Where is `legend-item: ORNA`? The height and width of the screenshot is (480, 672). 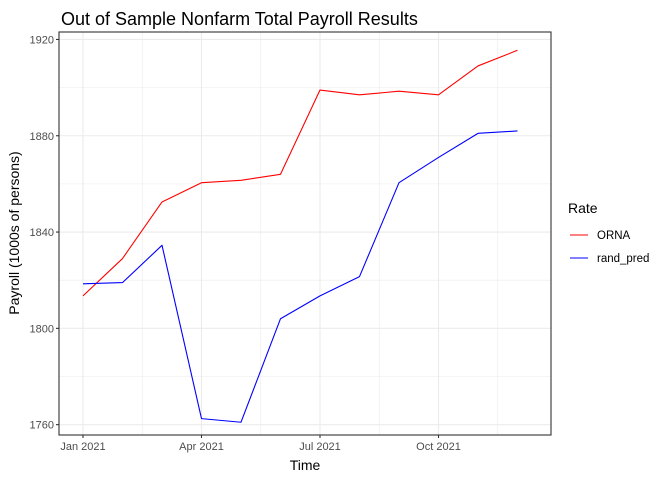 legend-item: ORNA is located at coordinates (600, 236).